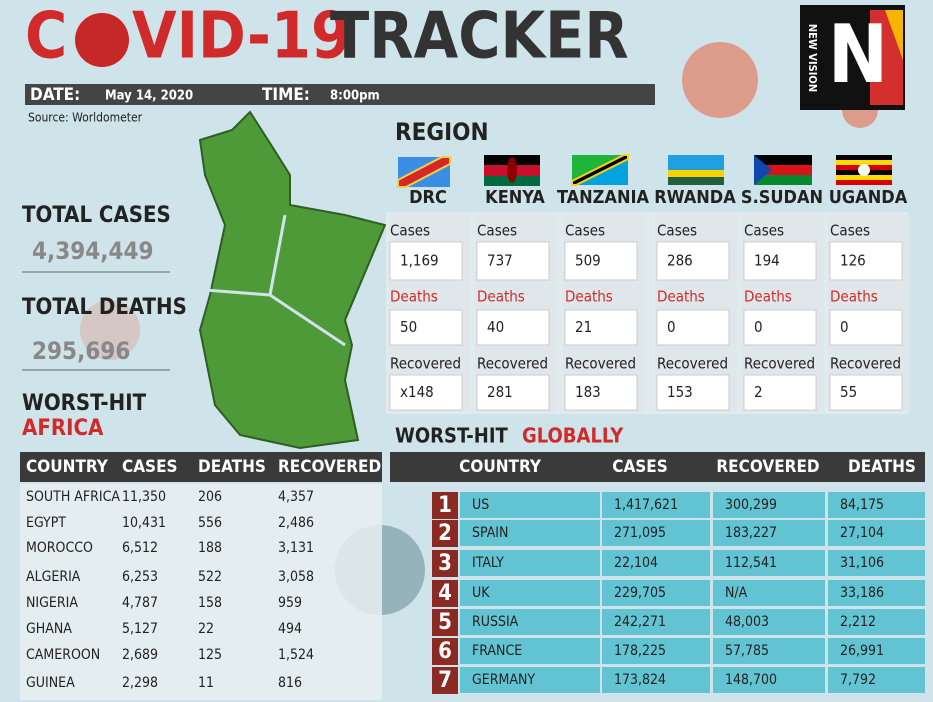 The height and width of the screenshot is (702, 933). What do you see at coordinates (751, 563) in the screenshot?
I see `global-cell: 112,541` at bounding box center [751, 563].